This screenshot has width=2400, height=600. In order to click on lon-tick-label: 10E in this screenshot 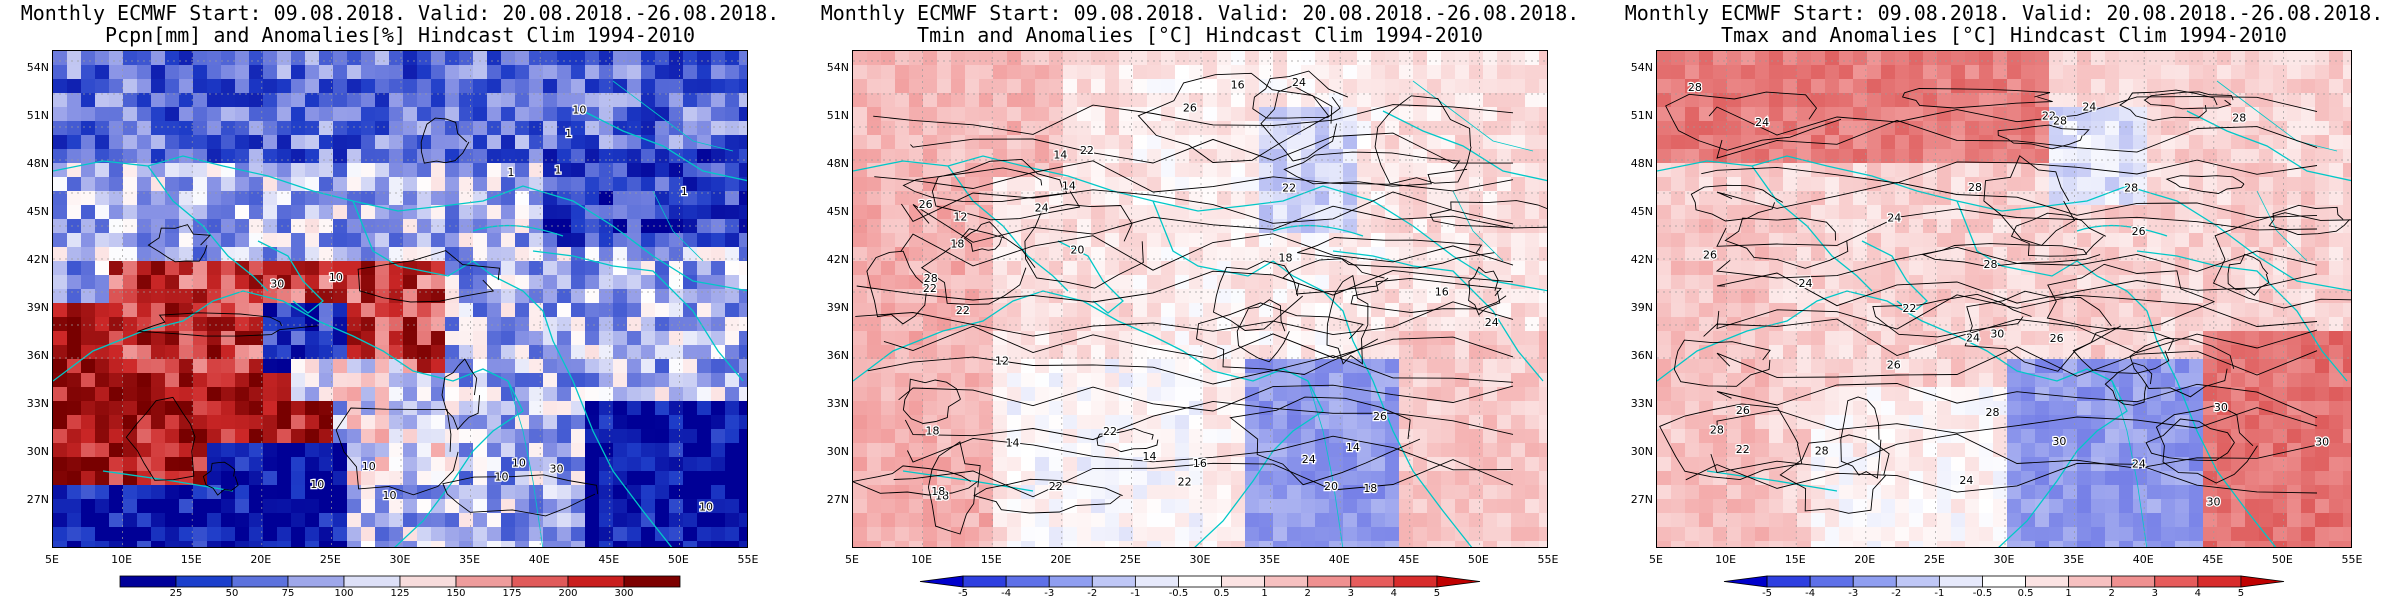, I will do `click(922, 559)`.